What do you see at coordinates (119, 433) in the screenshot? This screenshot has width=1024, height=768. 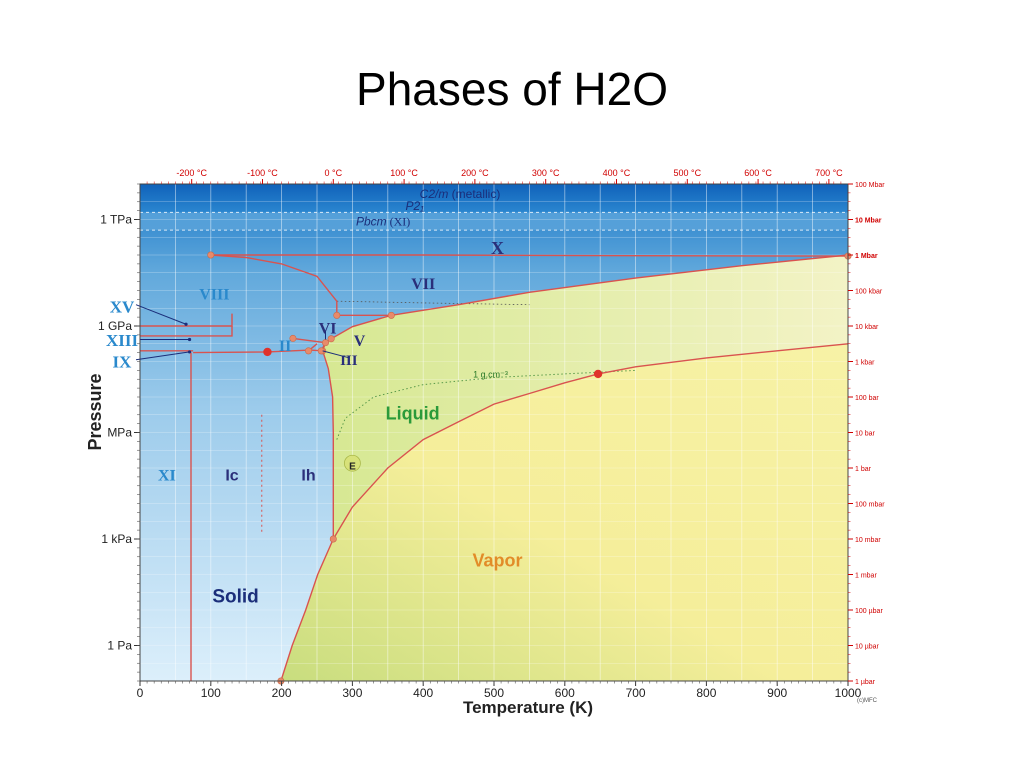 I see `y-tick-label: MPa` at bounding box center [119, 433].